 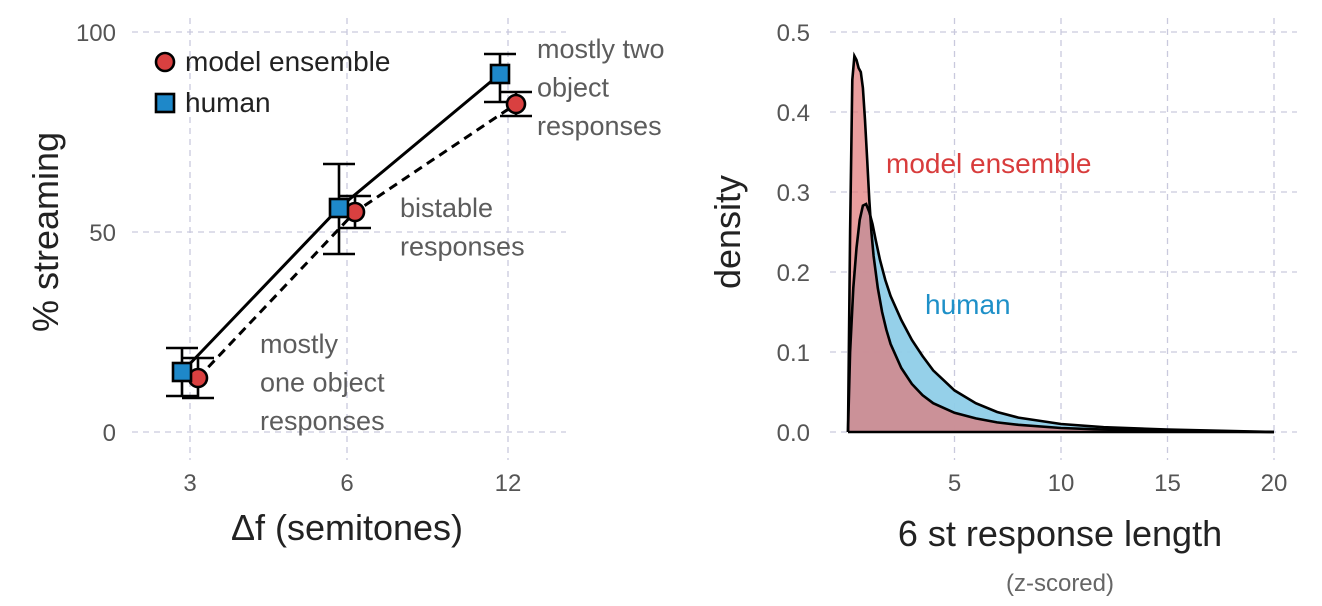 I want to click on x-tick-label: 12, so click(x=508, y=483).